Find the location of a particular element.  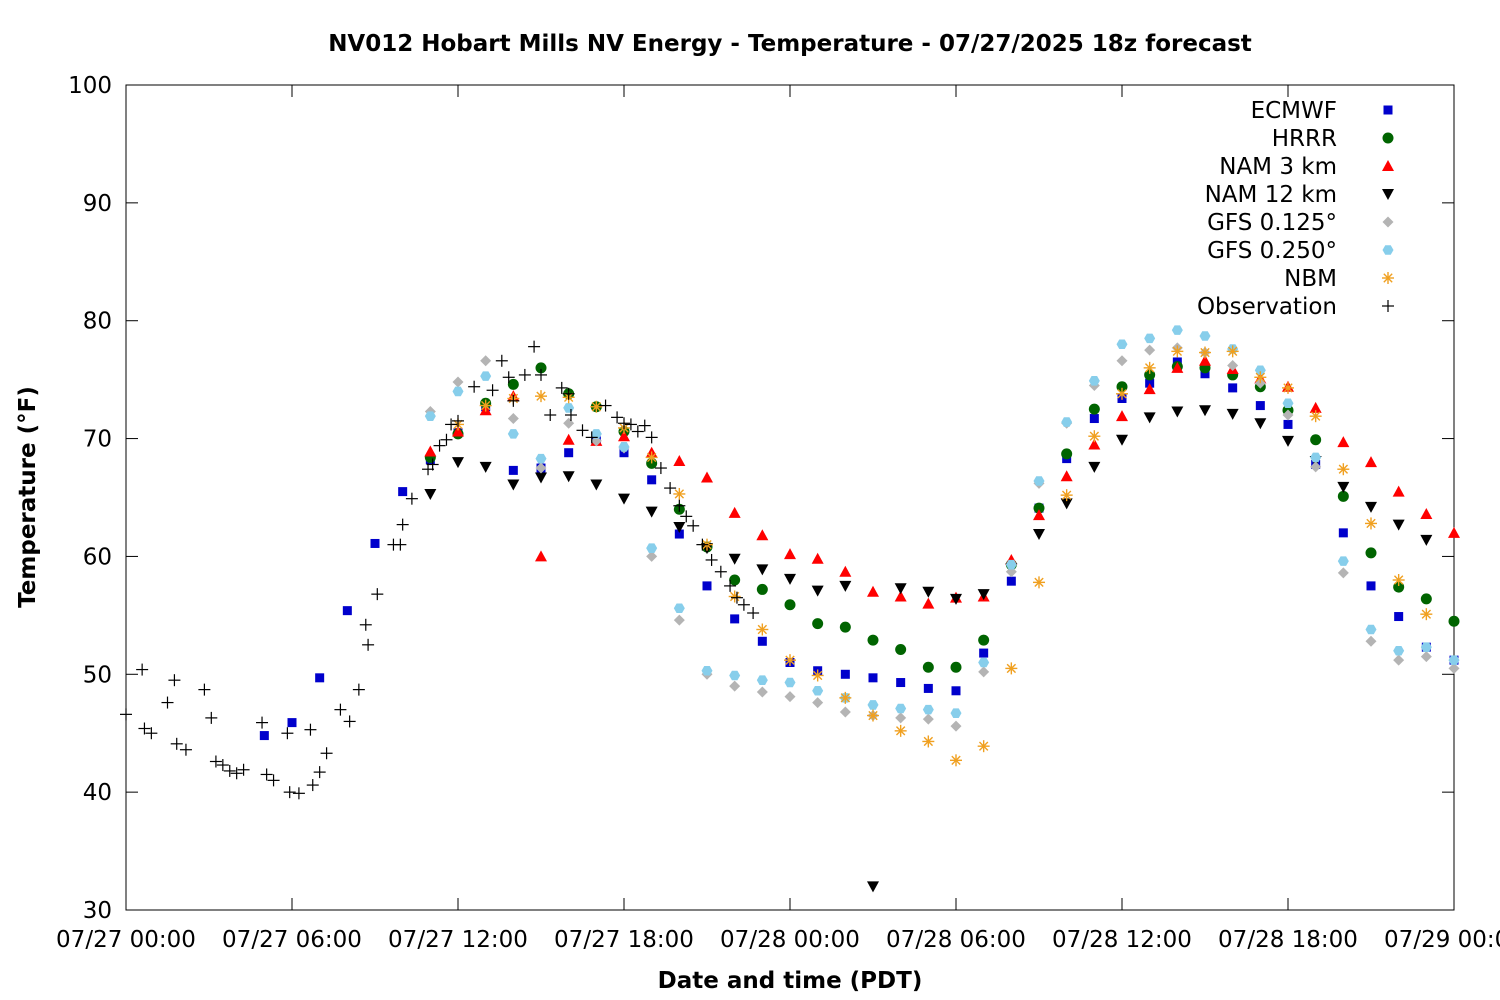

x-tick-label: 07/27 12:00 is located at coordinates (458, 940).